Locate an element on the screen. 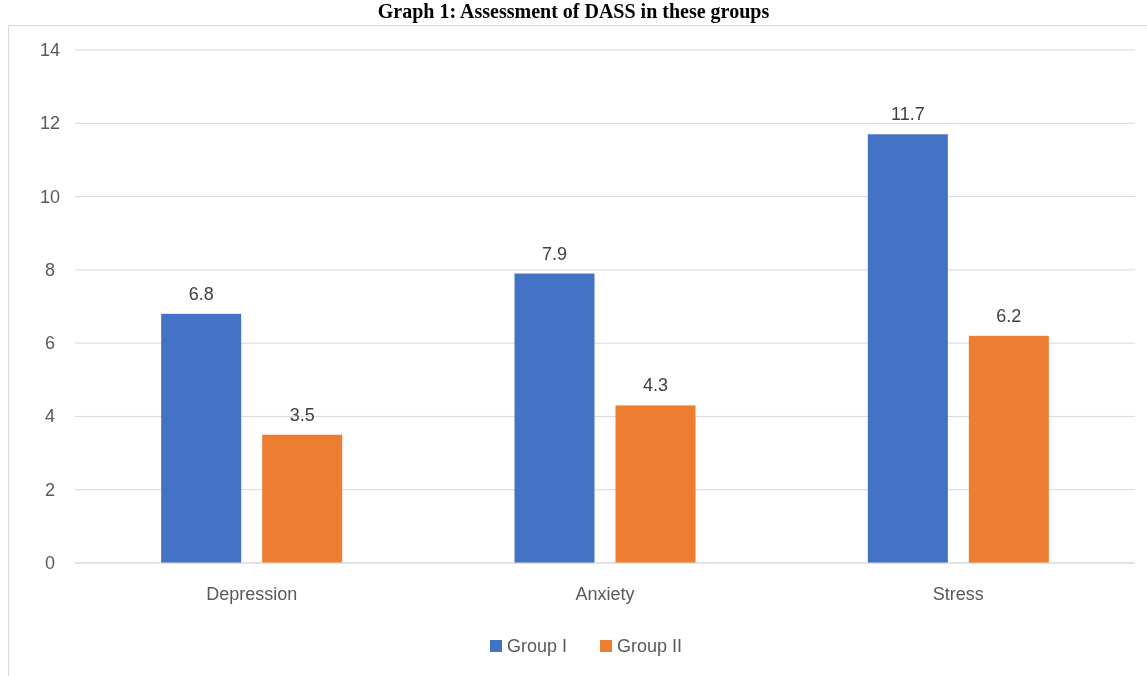 Image resolution: width=1147 pixels, height=676 pixels. data-label: 6.8 is located at coordinates (201, 293).